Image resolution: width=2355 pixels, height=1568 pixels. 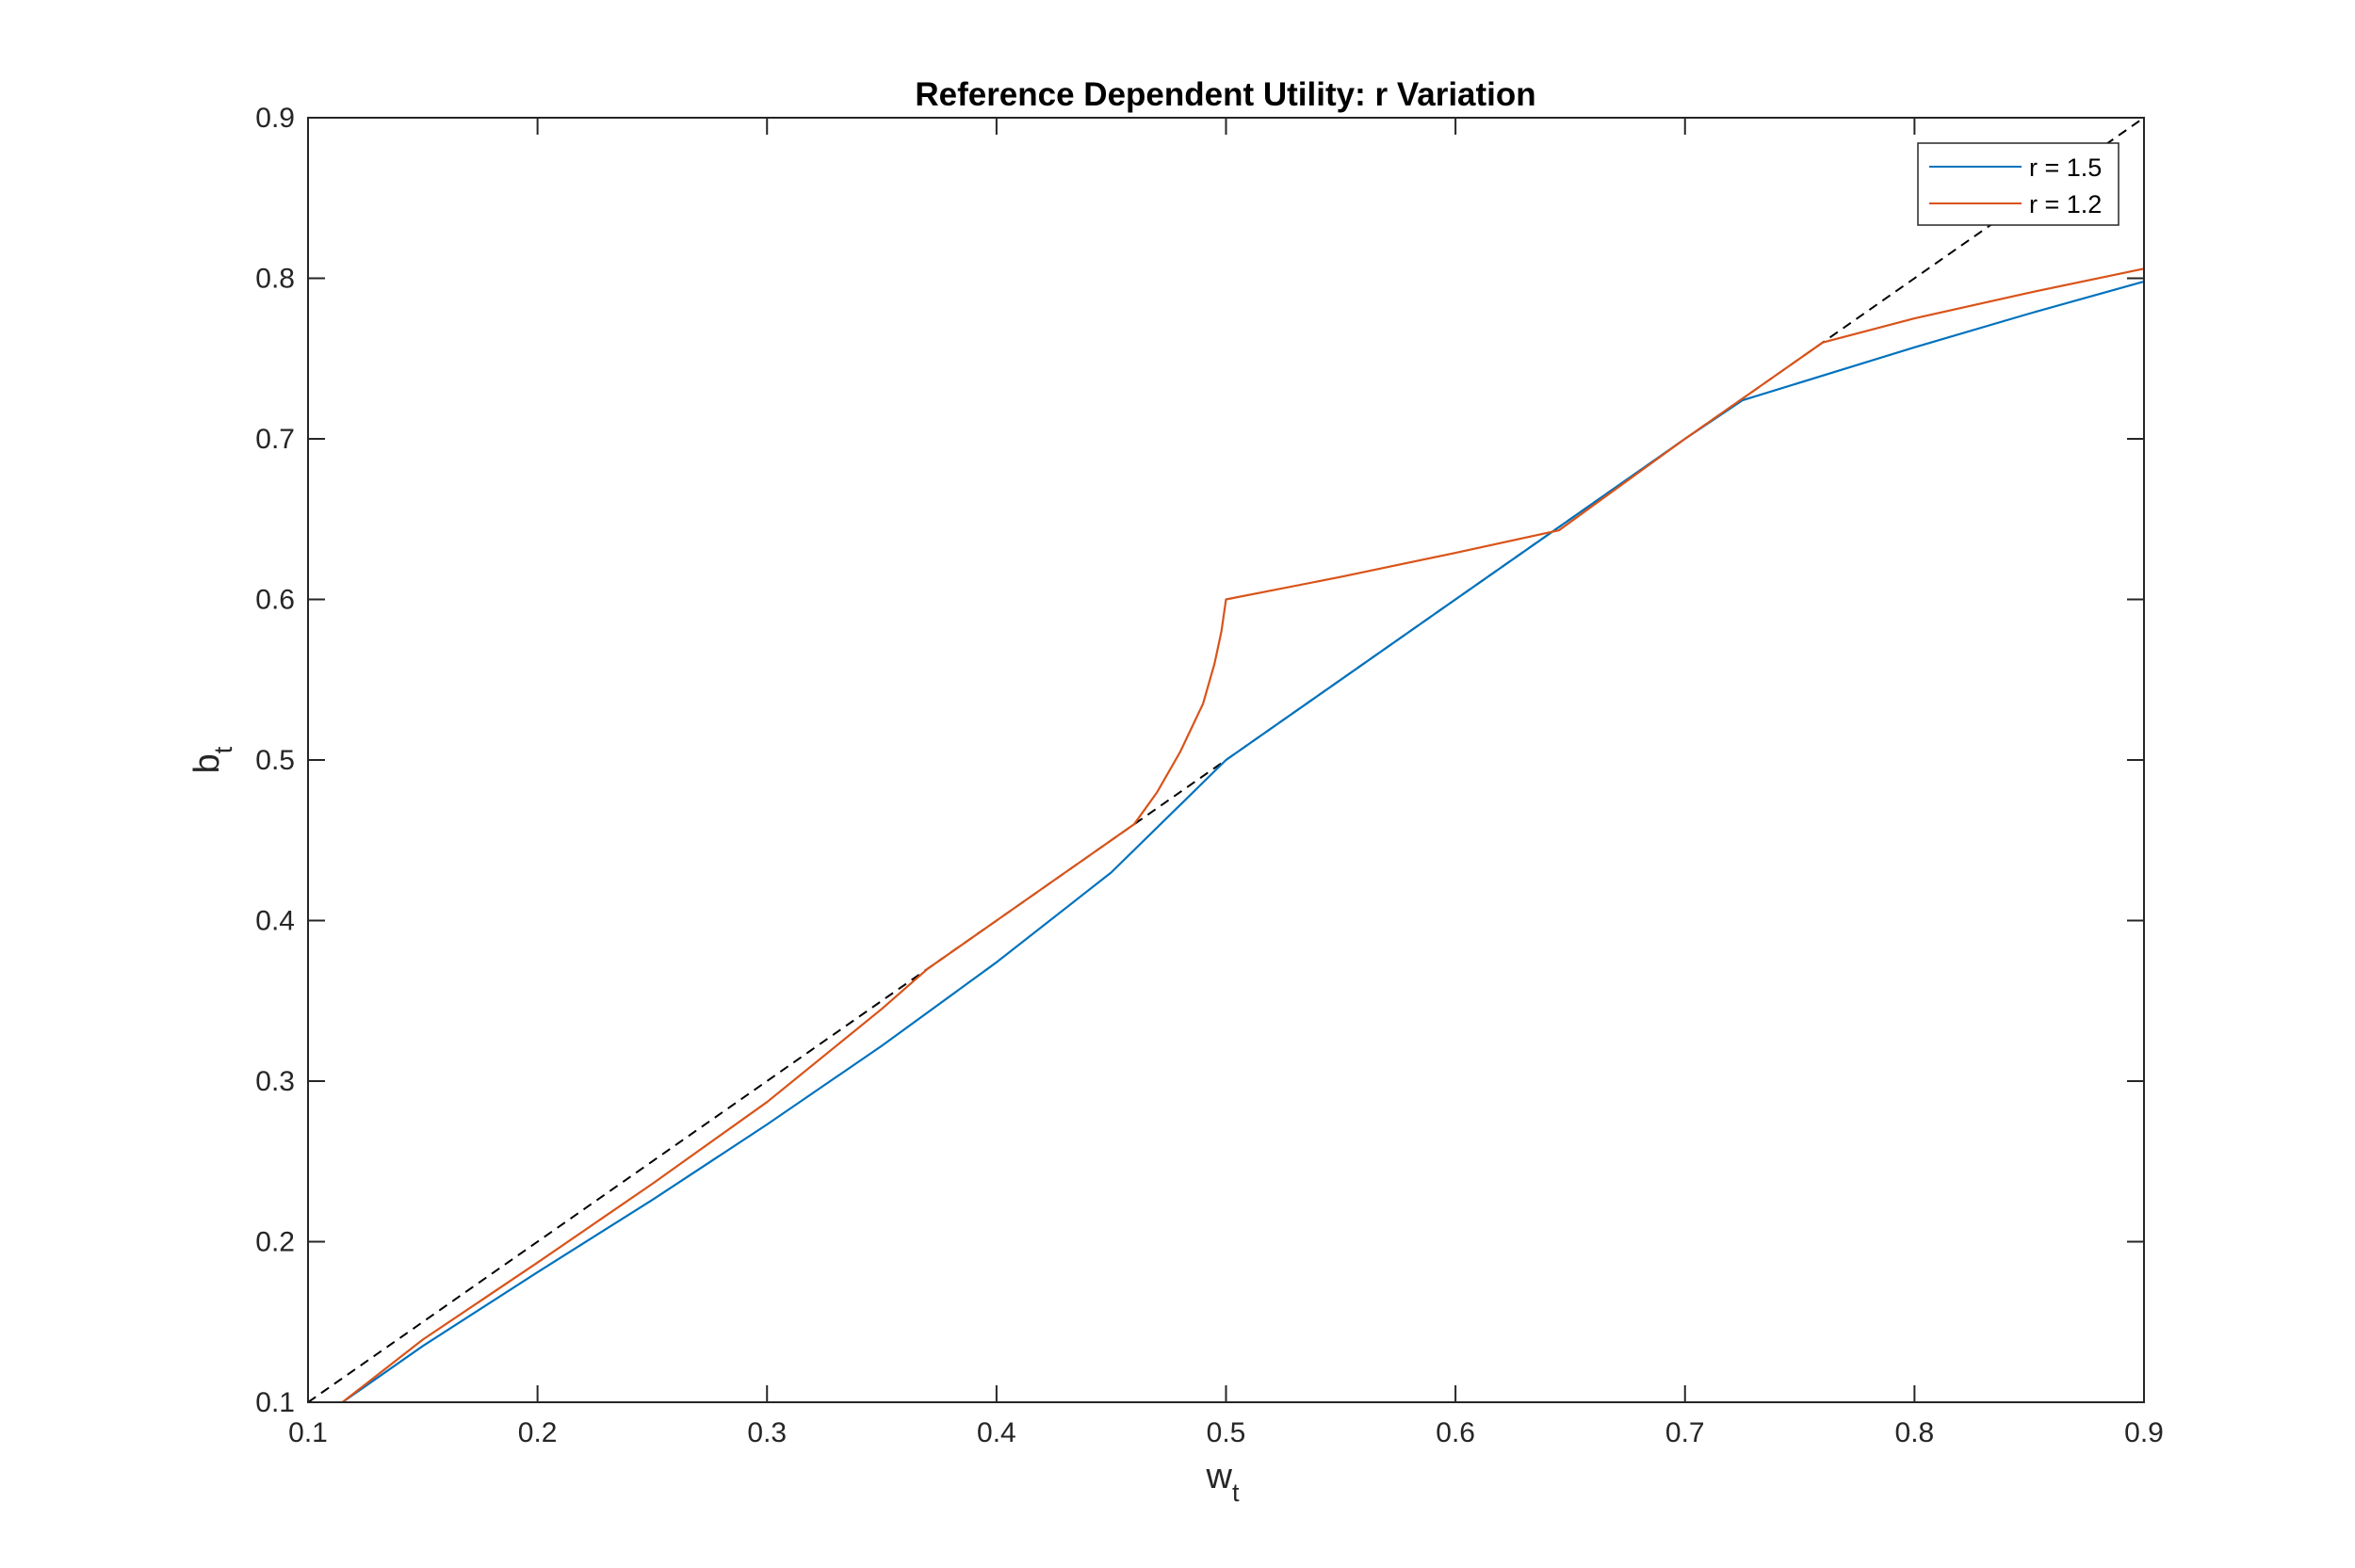 I want to click on x-tick-label: 0.5, so click(x=1226, y=1432).